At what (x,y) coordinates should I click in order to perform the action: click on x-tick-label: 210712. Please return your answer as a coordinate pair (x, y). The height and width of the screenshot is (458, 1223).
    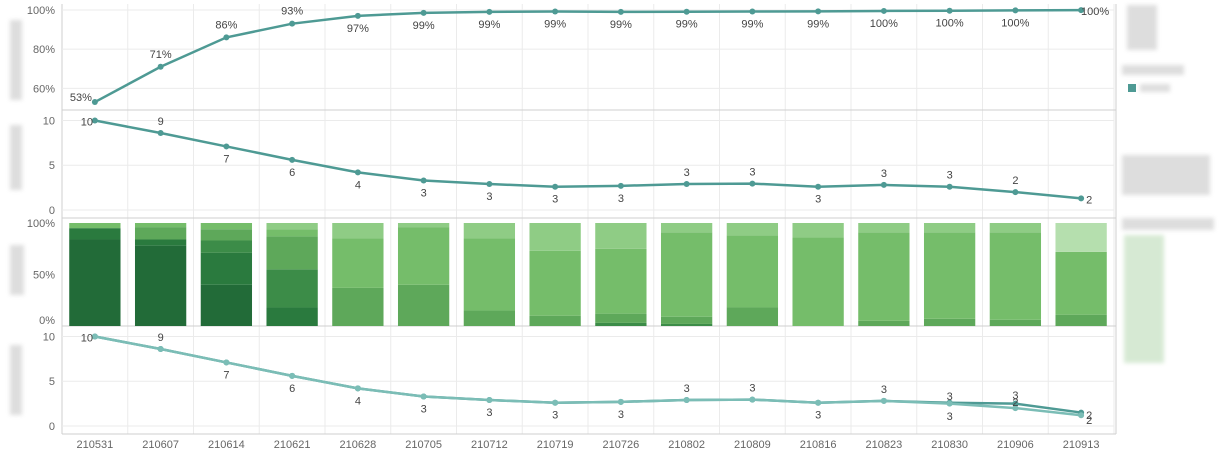
    Looking at the image, I should click on (489, 445).